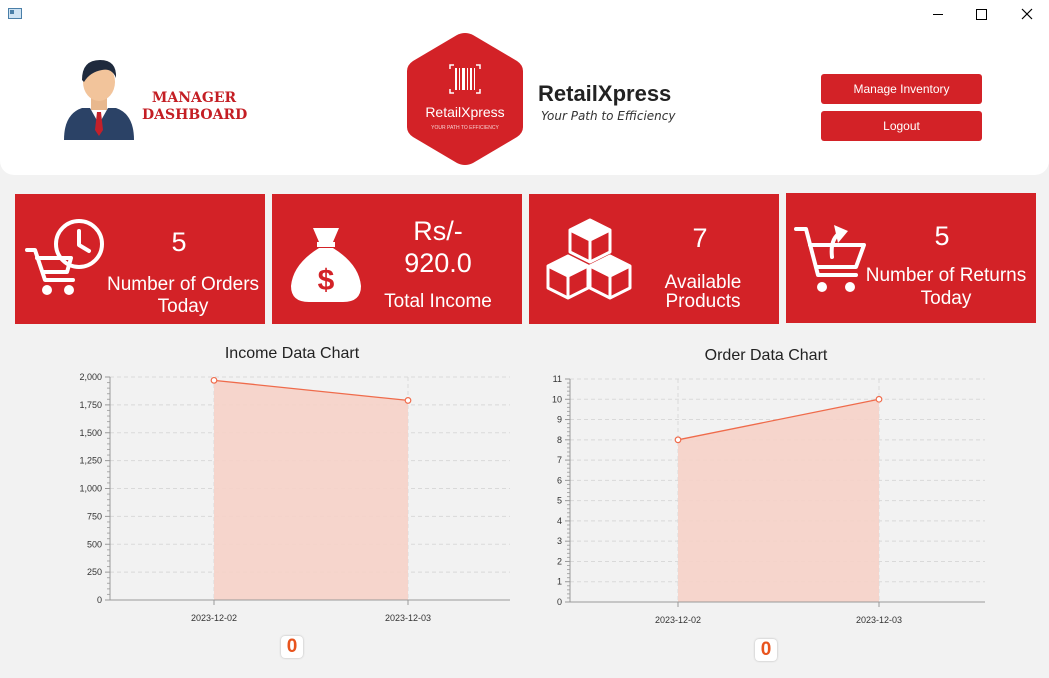 The height and width of the screenshot is (678, 1049). What do you see at coordinates (94, 516) in the screenshot?
I see `income-ytick-label: 750` at bounding box center [94, 516].